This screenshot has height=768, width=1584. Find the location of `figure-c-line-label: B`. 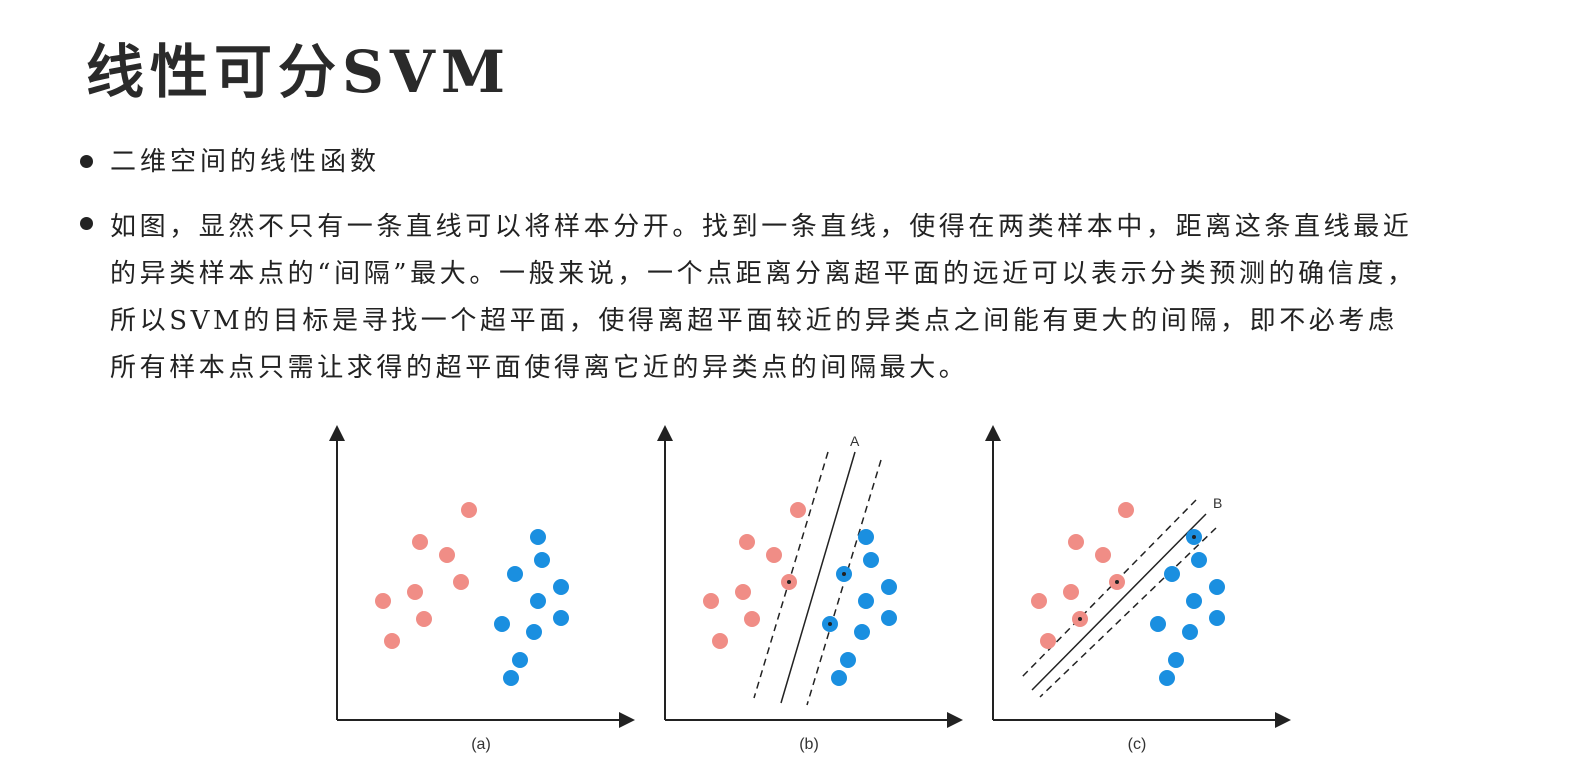

figure-c-line-label: B is located at coordinates (1217, 503).